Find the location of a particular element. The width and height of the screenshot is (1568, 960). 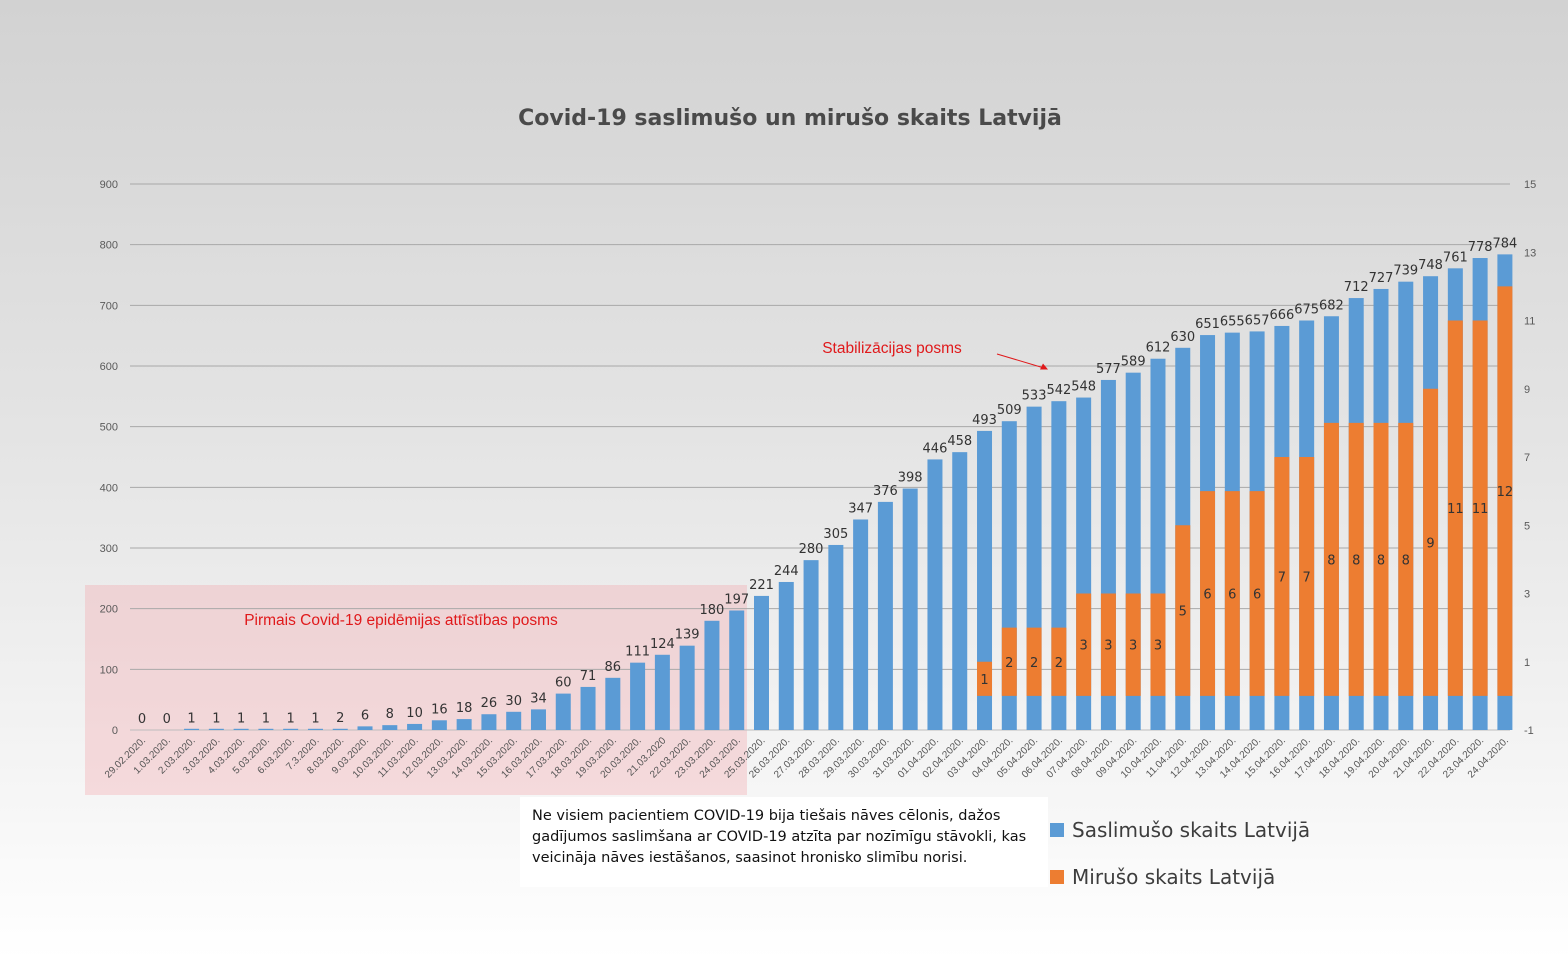

deaths-value-label: 11 is located at coordinates (1480, 509).